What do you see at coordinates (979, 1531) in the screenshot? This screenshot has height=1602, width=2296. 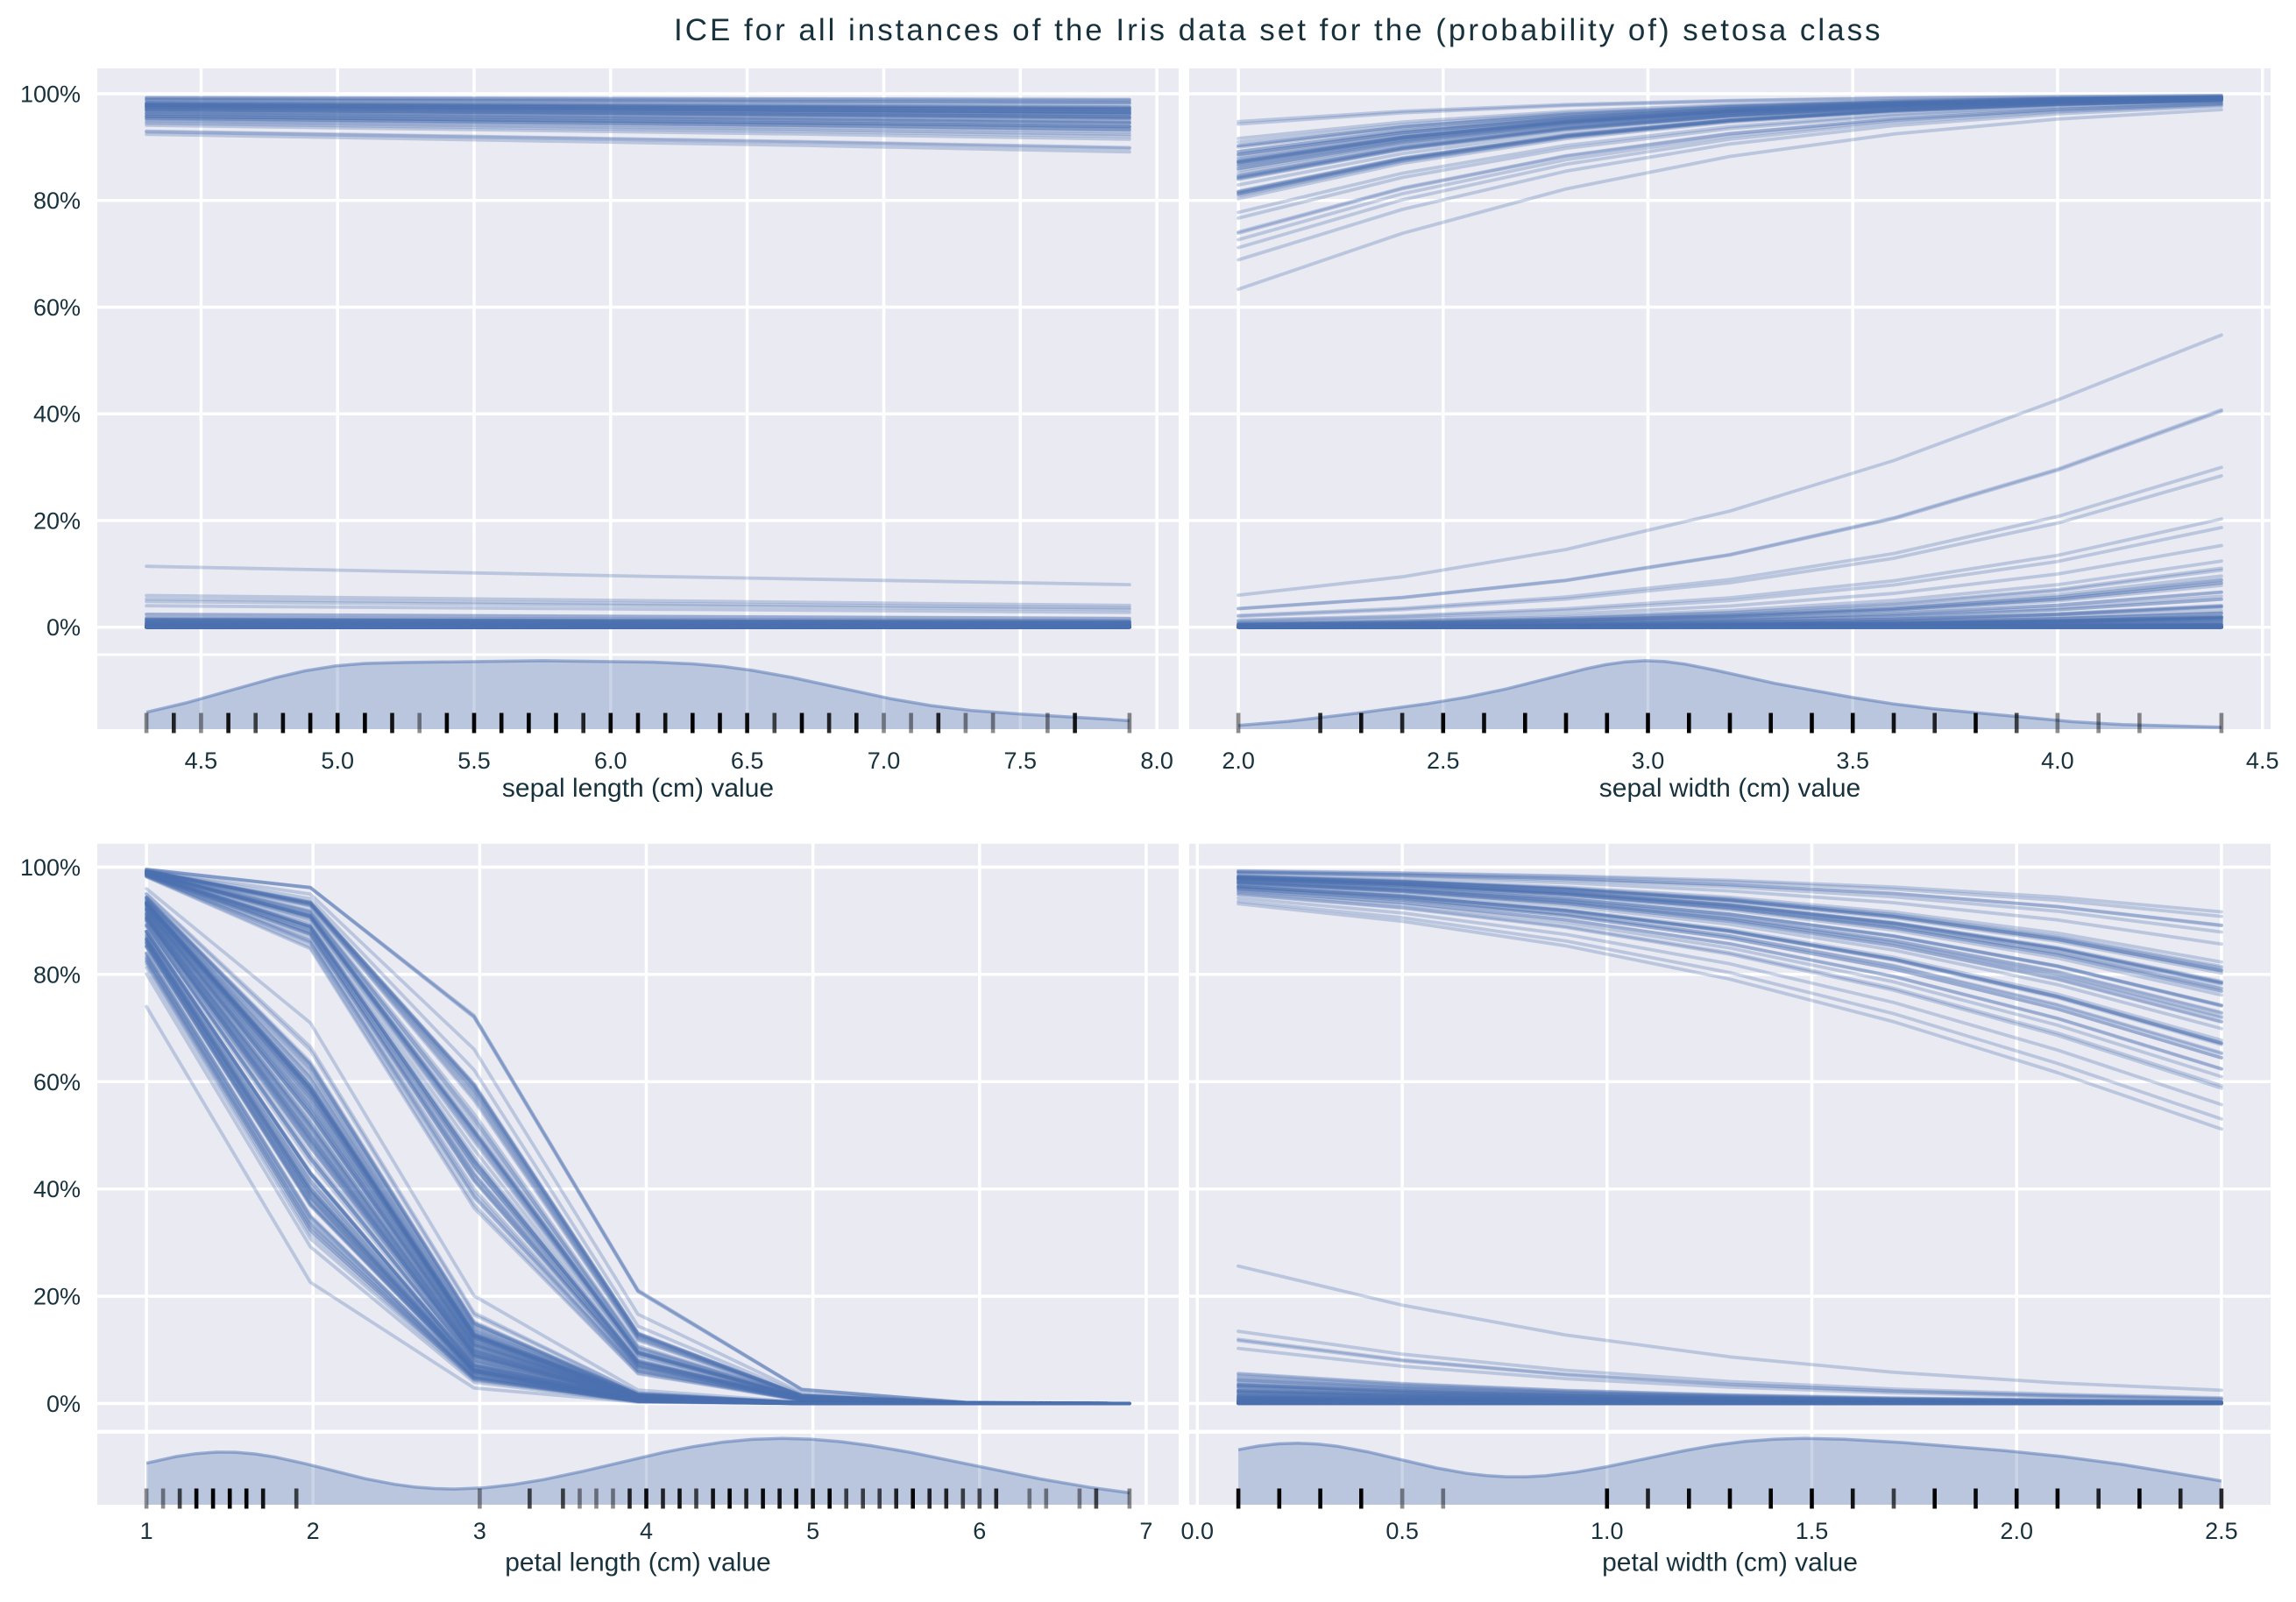 I see `svg-text: 6` at bounding box center [979, 1531].